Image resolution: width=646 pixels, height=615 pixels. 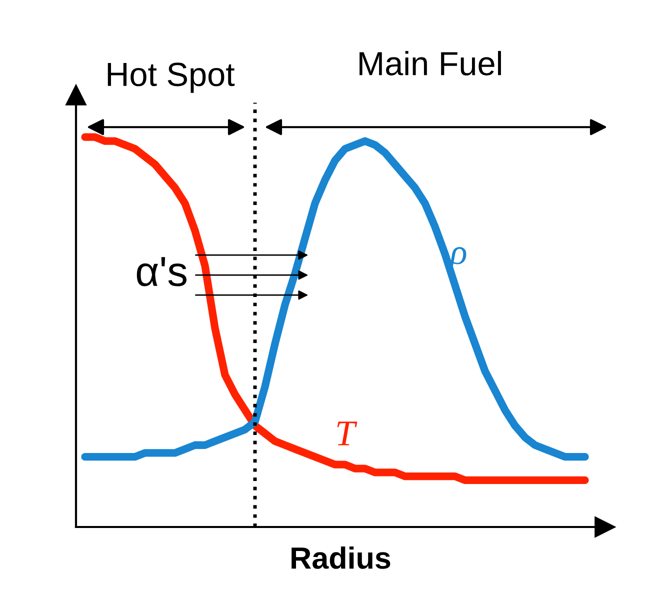 What do you see at coordinates (341, 557) in the screenshot?
I see `x-axis-title: Radius` at bounding box center [341, 557].